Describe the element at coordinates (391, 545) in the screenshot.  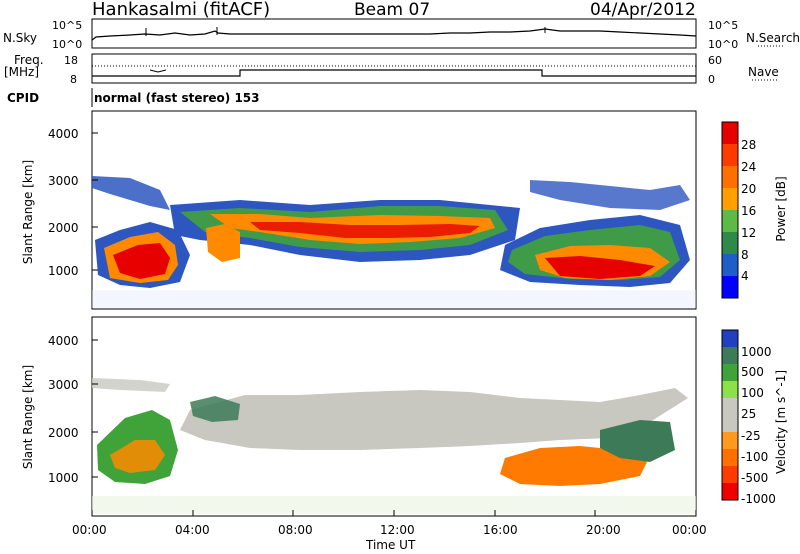
I see `x-axis-label: Time UT` at that location.